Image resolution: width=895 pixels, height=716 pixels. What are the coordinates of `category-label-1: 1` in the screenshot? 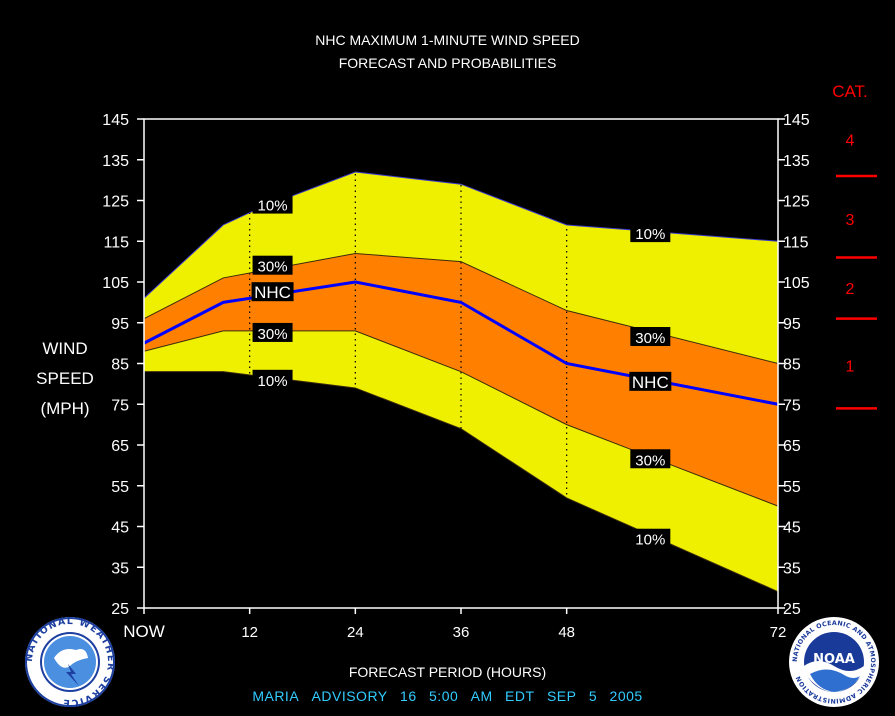 It's located at (850, 367).